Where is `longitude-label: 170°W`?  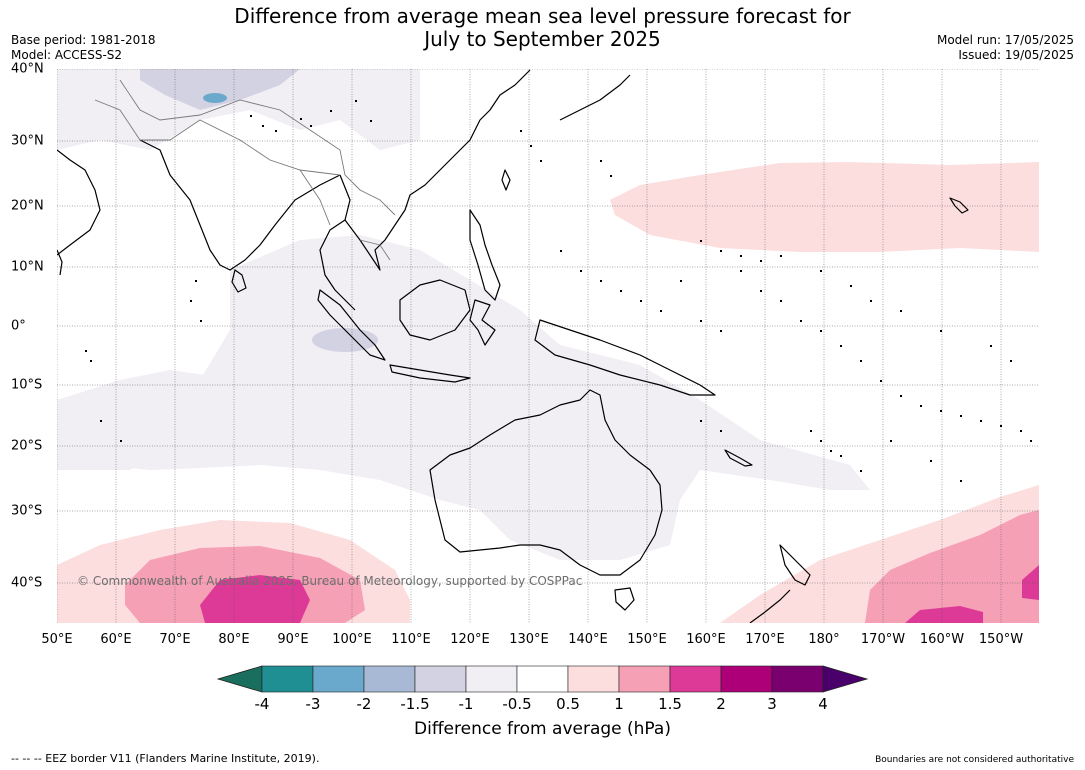
longitude-label: 170°W is located at coordinates (883, 639).